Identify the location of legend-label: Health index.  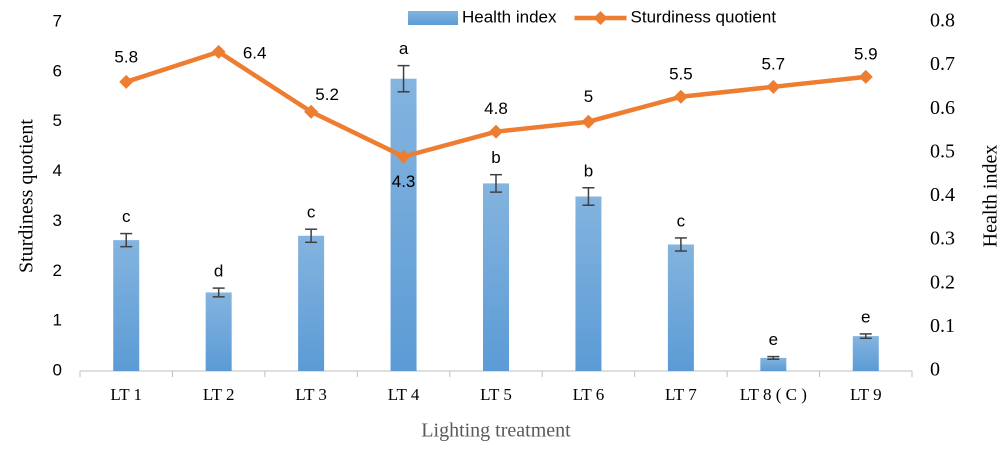
(509, 16).